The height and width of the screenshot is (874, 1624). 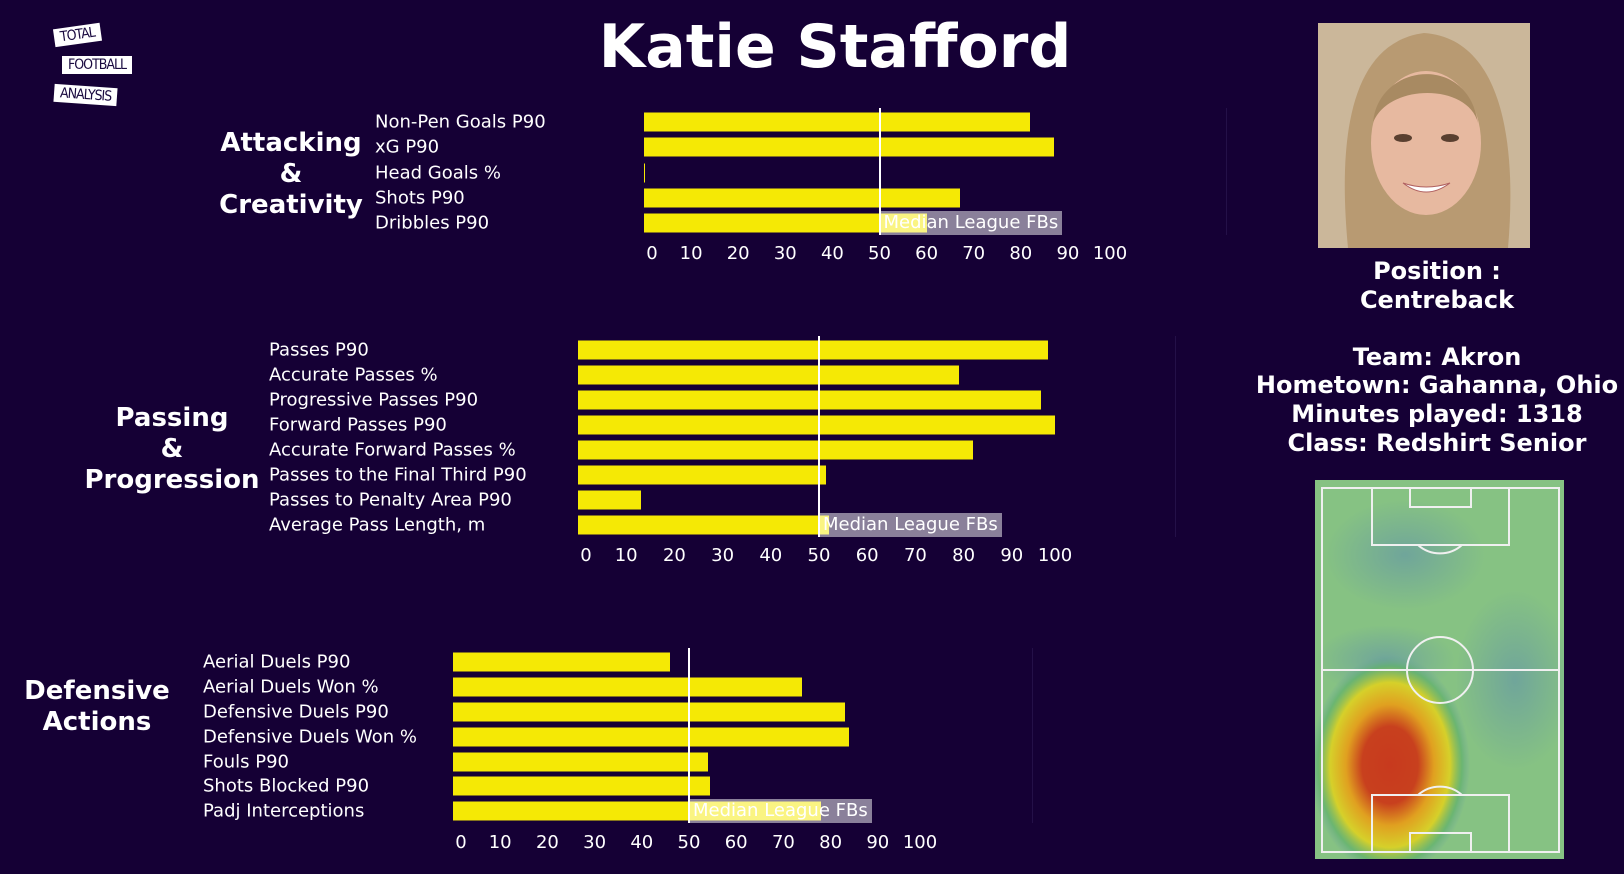 What do you see at coordinates (310, 737) in the screenshot?
I see `bar-label: Defensive Duels Won %` at bounding box center [310, 737].